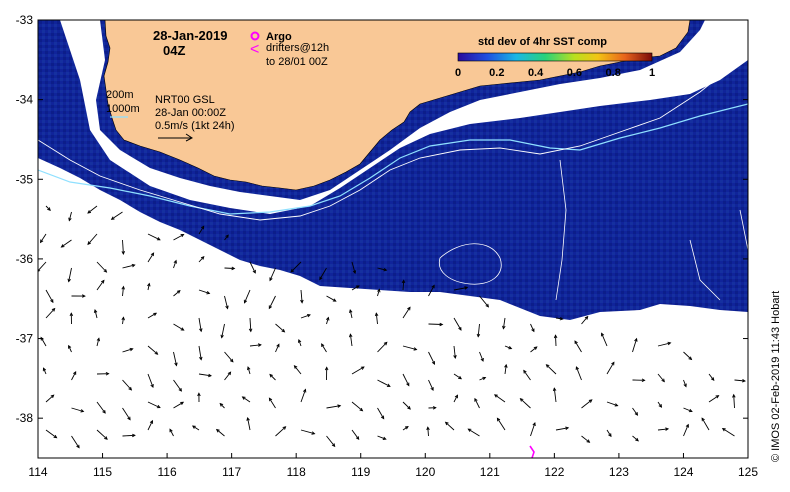 This screenshot has height=492, width=790. Describe the element at coordinates (120, 95) in the screenshot. I see `isobath-200-label: 200m` at that location.